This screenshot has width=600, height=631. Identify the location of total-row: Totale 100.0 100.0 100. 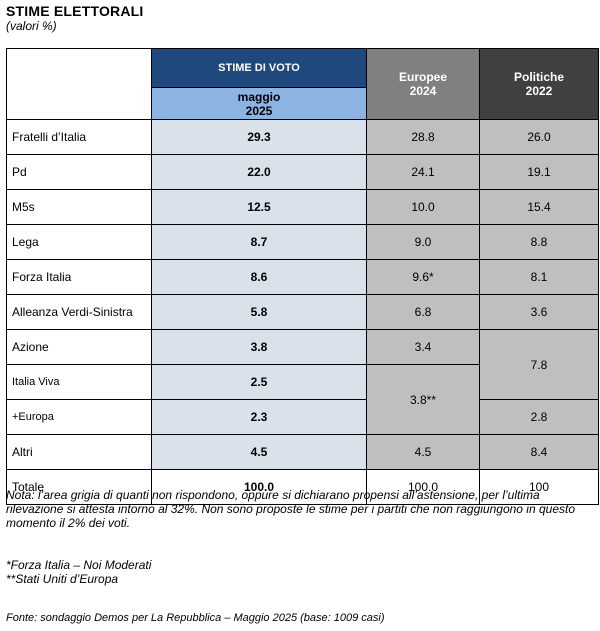
(302, 487).